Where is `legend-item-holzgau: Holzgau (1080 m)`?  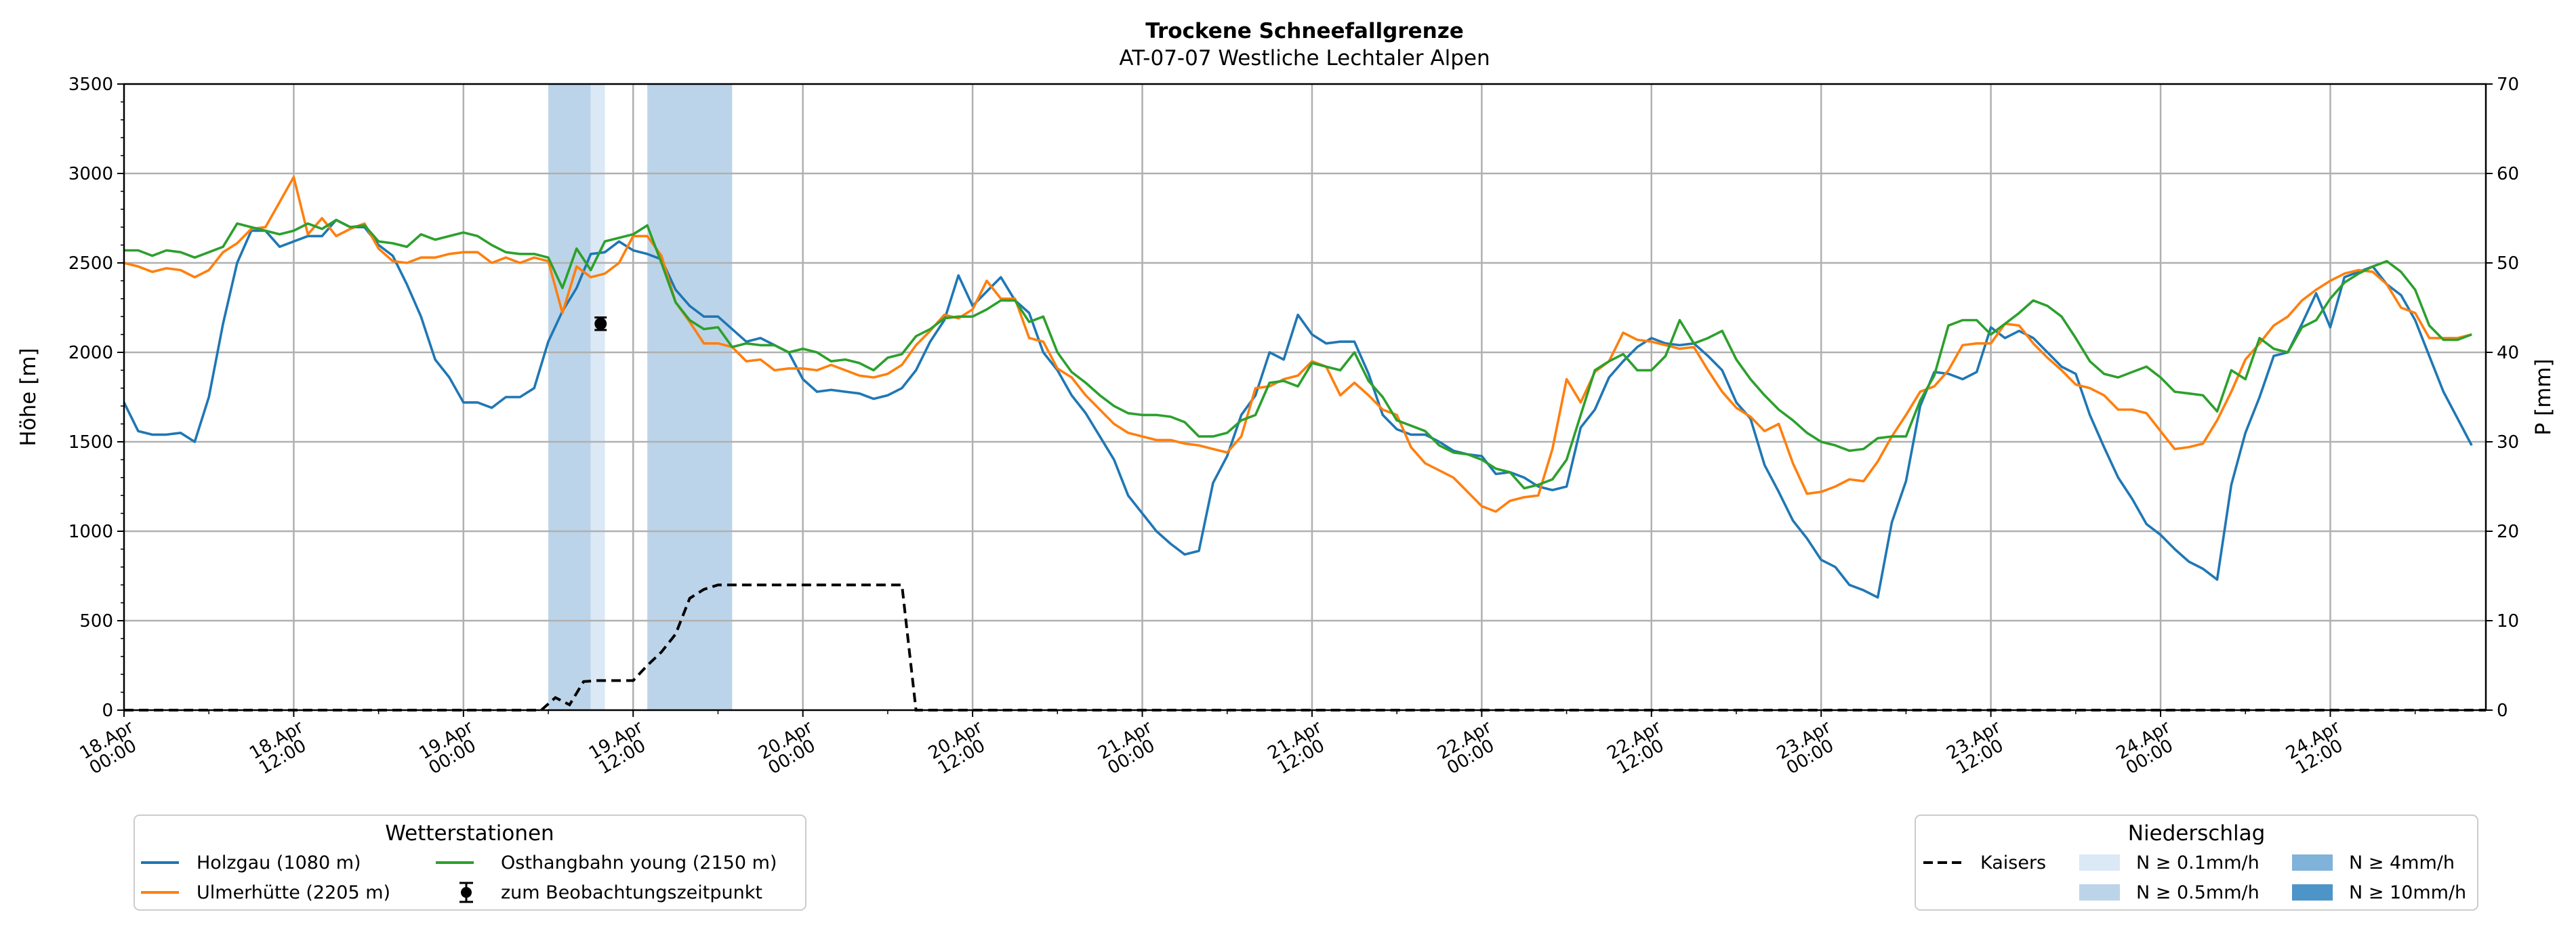 legend-item-holzgau: Holzgau (1080 m) is located at coordinates (279, 862).